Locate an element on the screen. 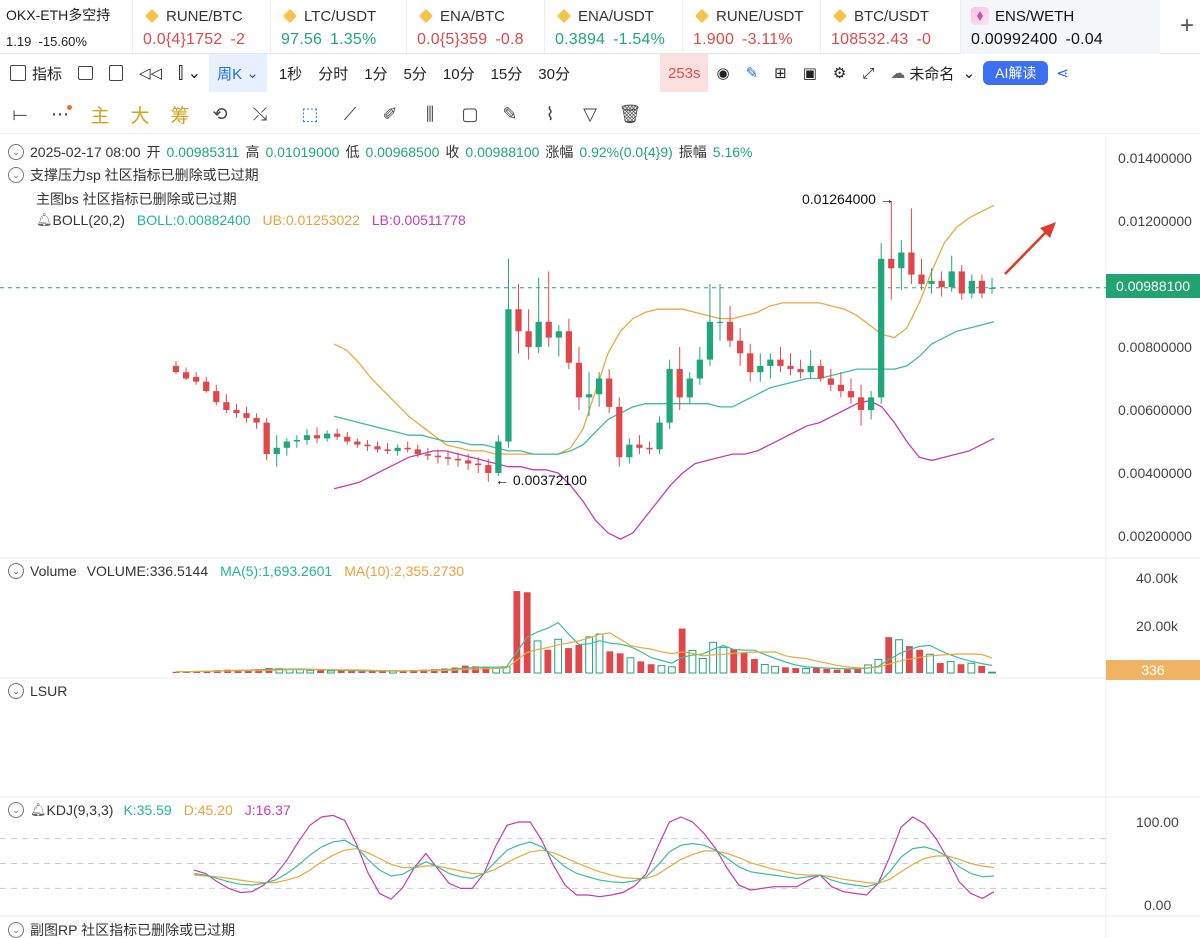 Image resolution: width=1200 pixels, height=938 pixels. ticker-tab-ens-weth: ENS/WETH 0.00992400 -0.04 is located at coordinates (1060, 27).